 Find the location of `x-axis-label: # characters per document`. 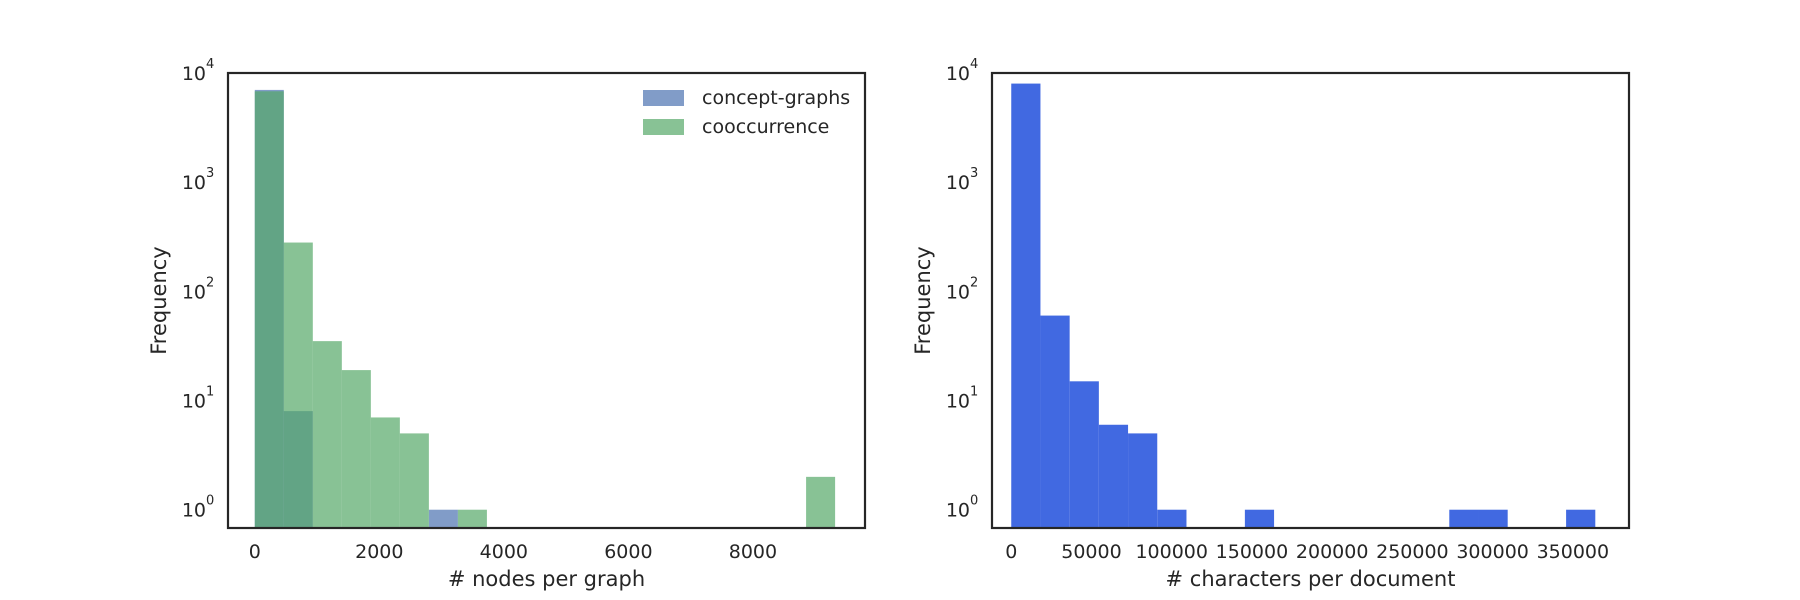

x-axis-label: # characters per document is located at coordinates (1311, 579).